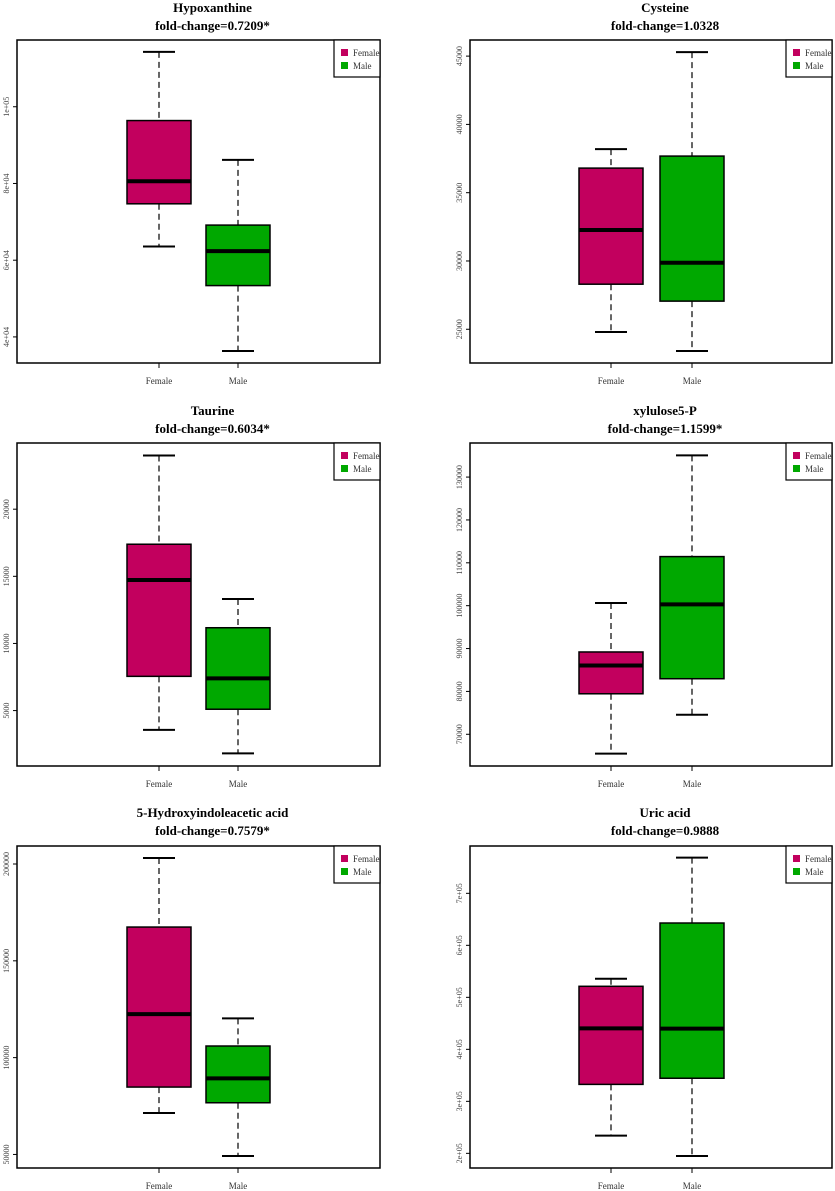 Image resolution: width=835 pixels, height=1191 pixels. What do you see at coordinates (459, 691) in the screenshot?
I see `y-tick-label: 80000` at bounding box center [459, 691].